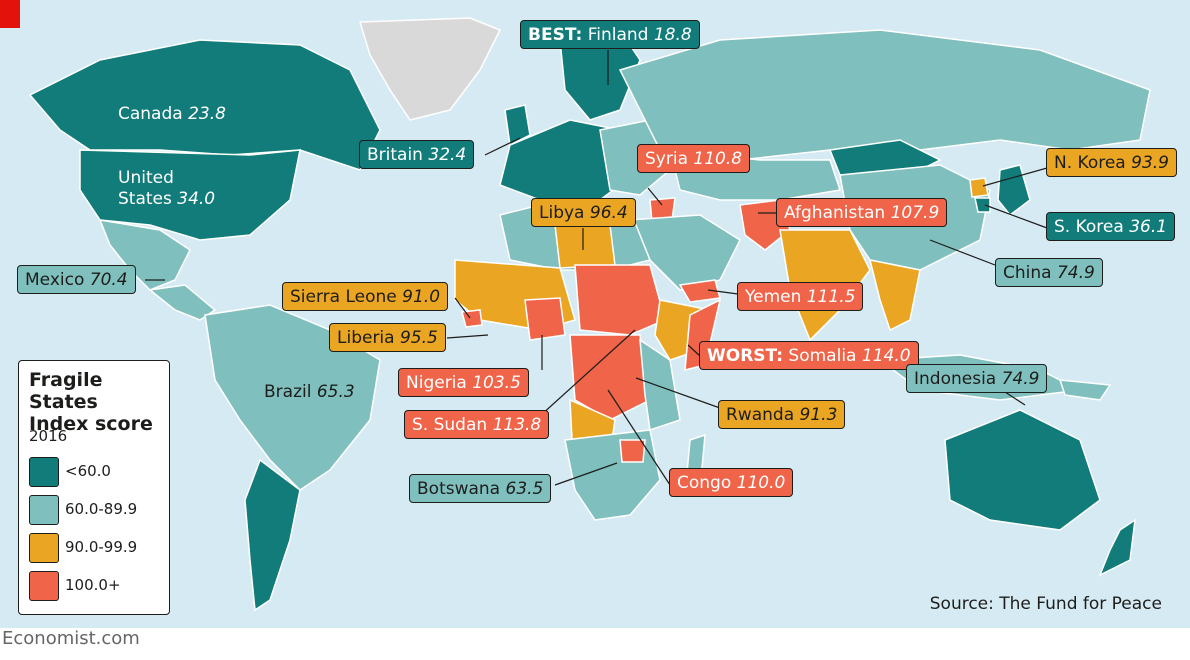 This screenshot has height=660, width=1190. What do you see at coordinates (884, 95) in the screenshot?
I see `region-russia` at bounding box center [884, 95].